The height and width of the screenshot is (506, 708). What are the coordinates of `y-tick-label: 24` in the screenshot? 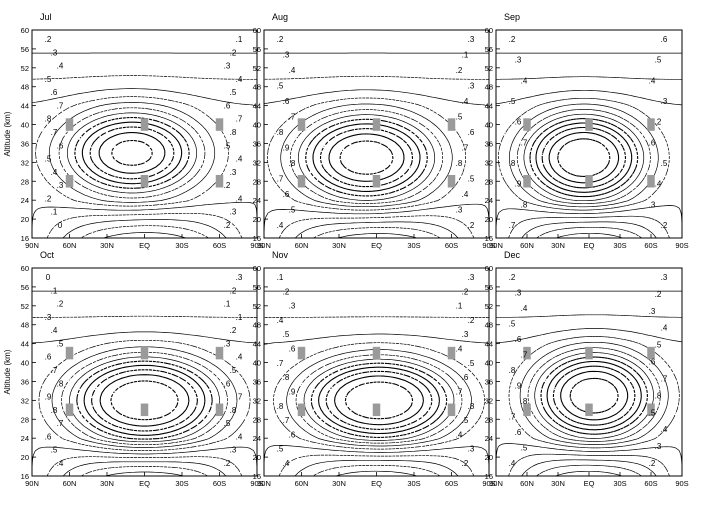 It's located at (257, 438).